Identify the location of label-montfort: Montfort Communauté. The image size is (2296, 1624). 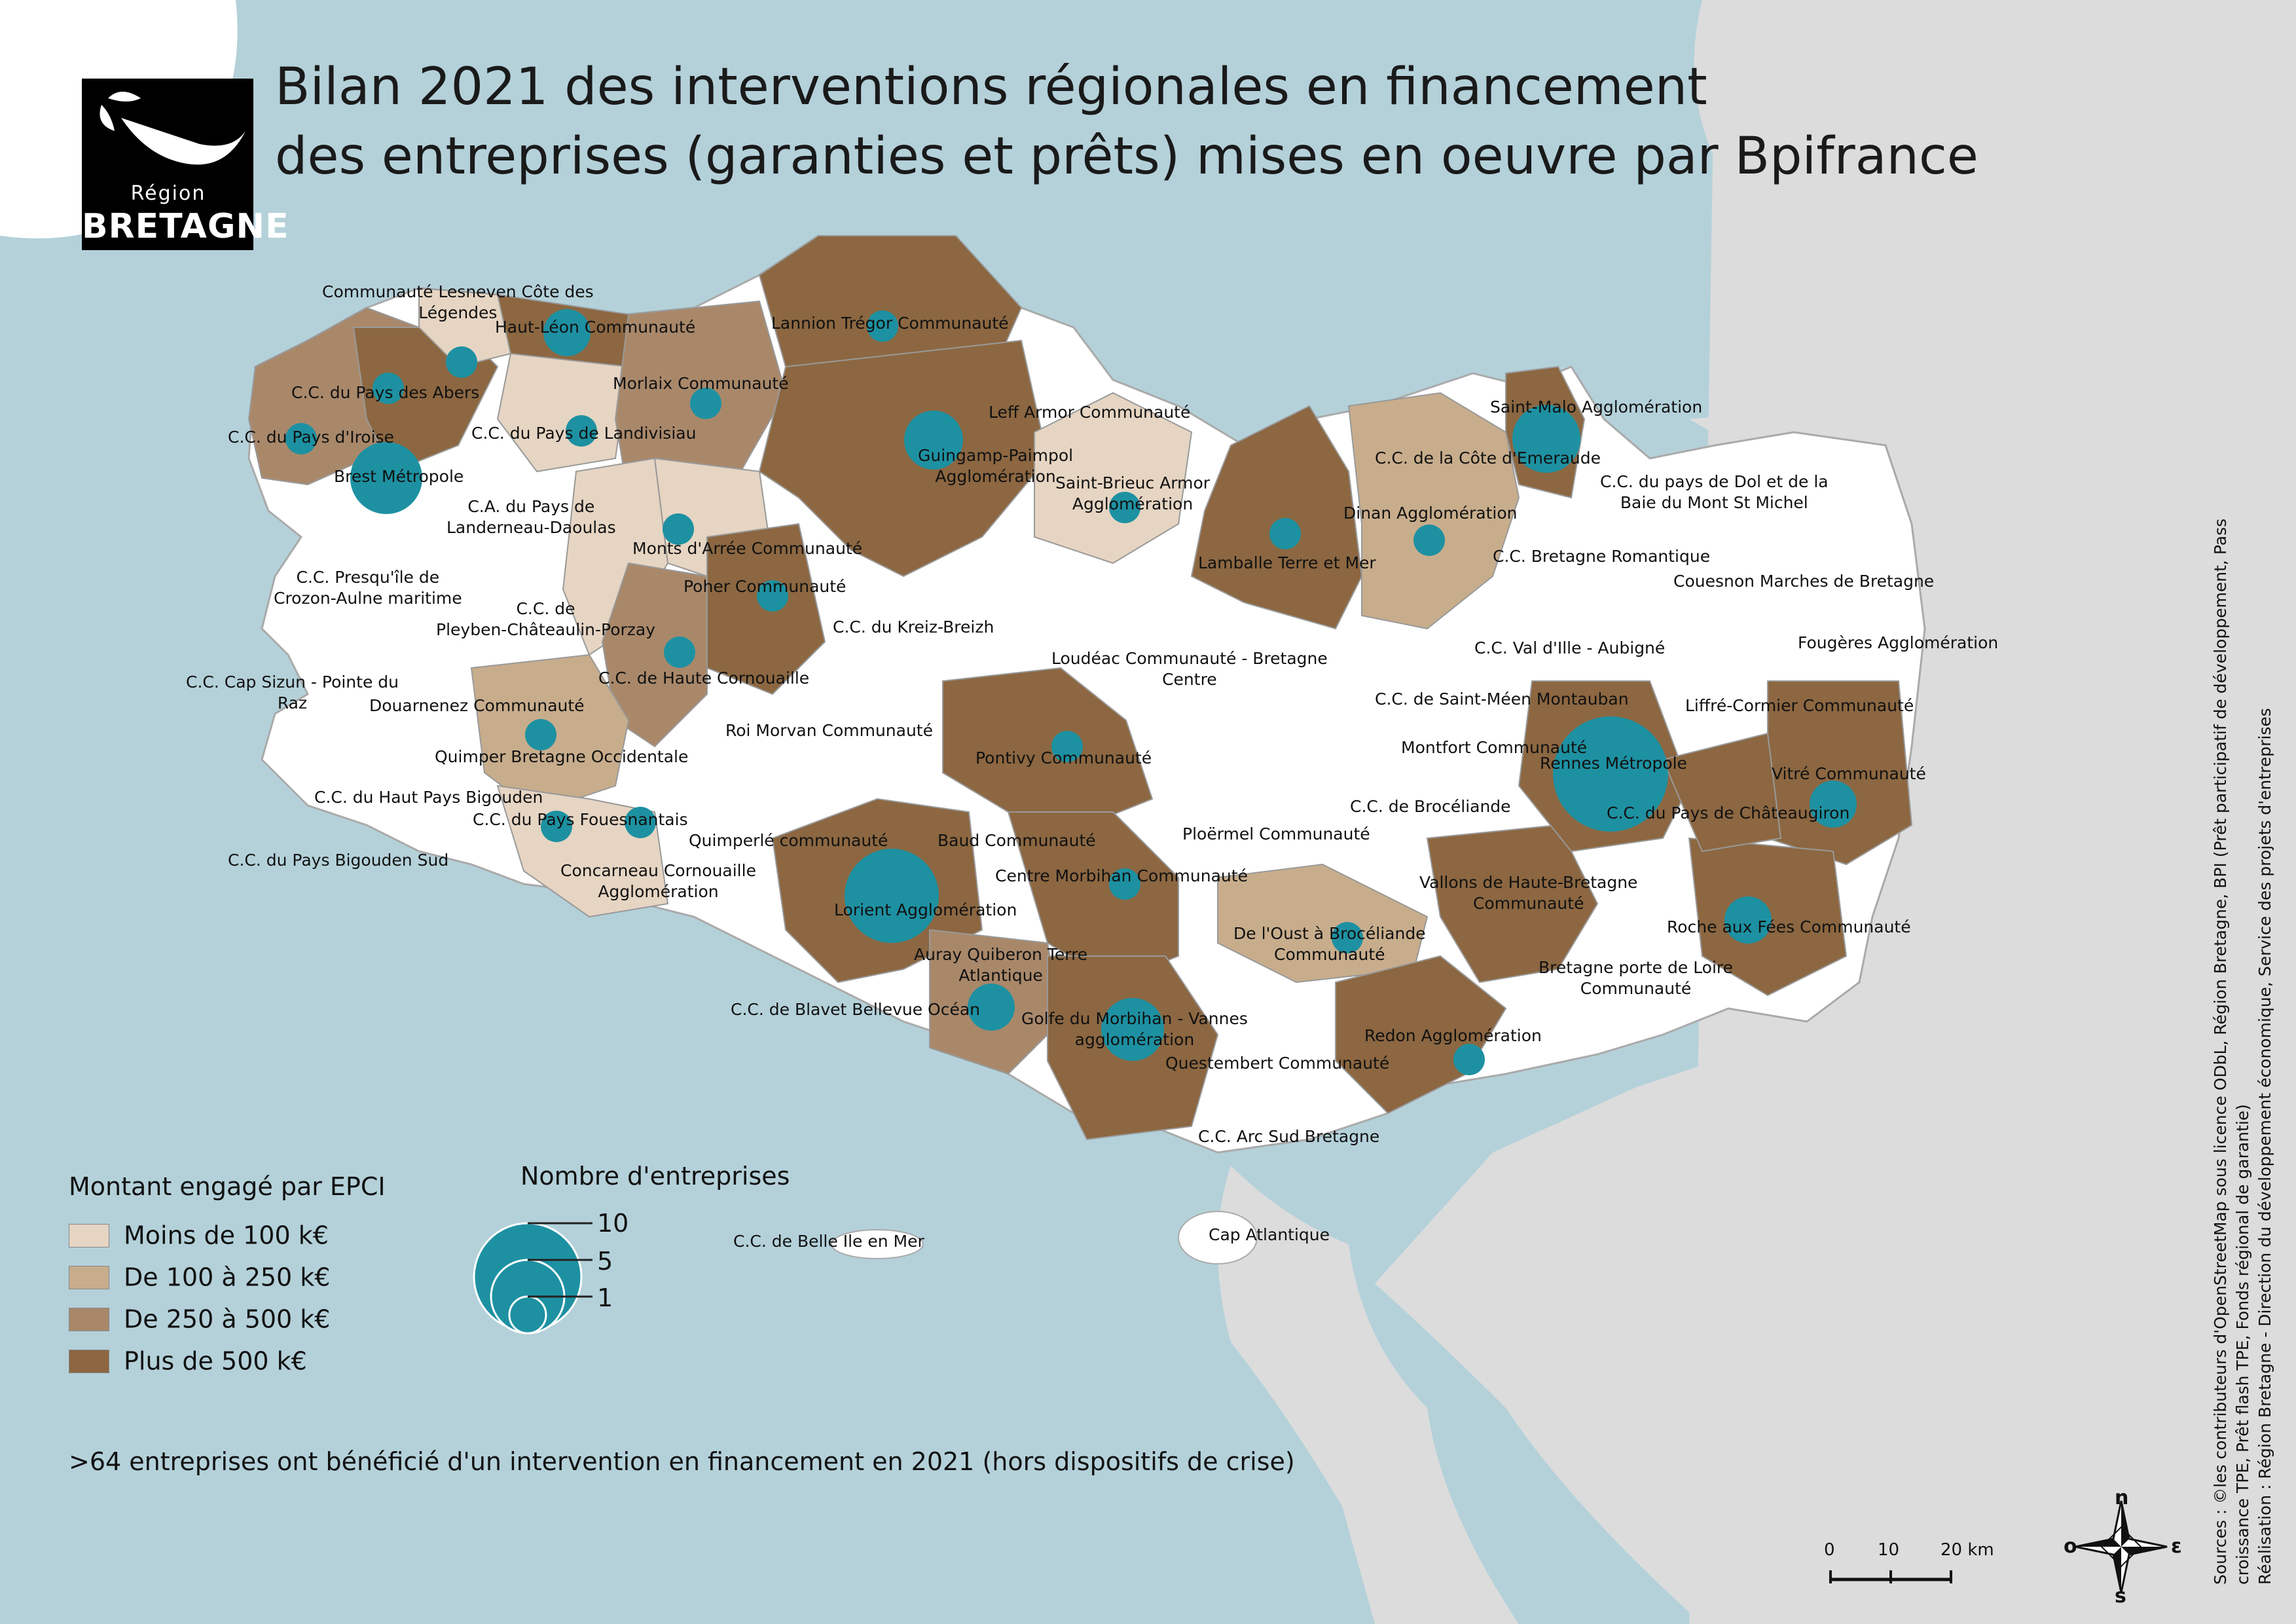
(1494, 747).